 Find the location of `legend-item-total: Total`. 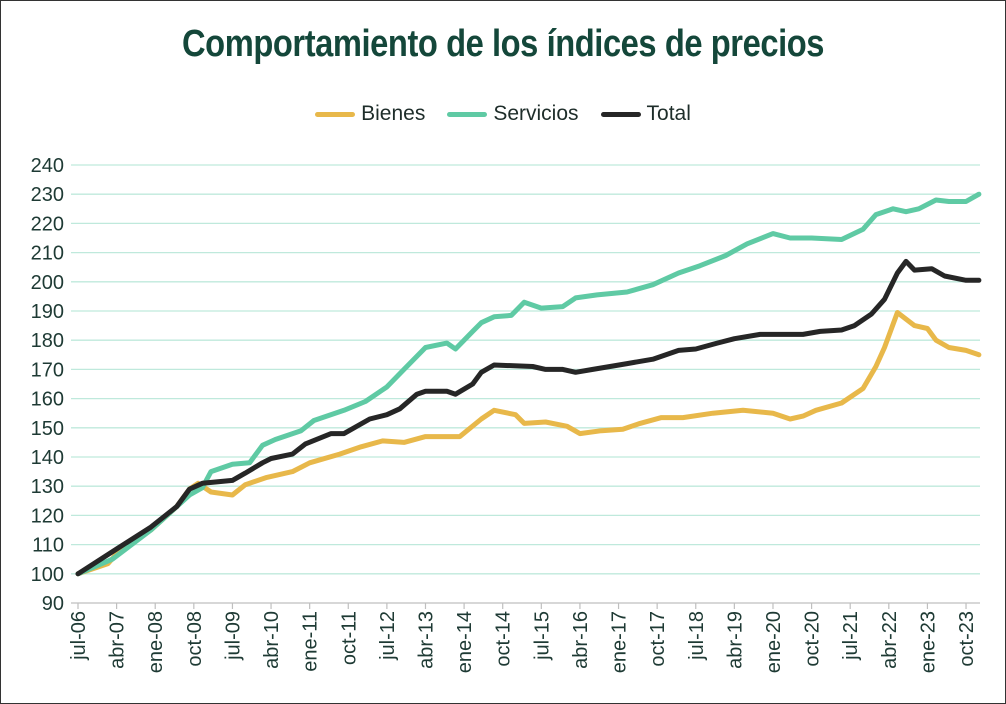

legend-item-total: Total is located at coordinates (645, 114).